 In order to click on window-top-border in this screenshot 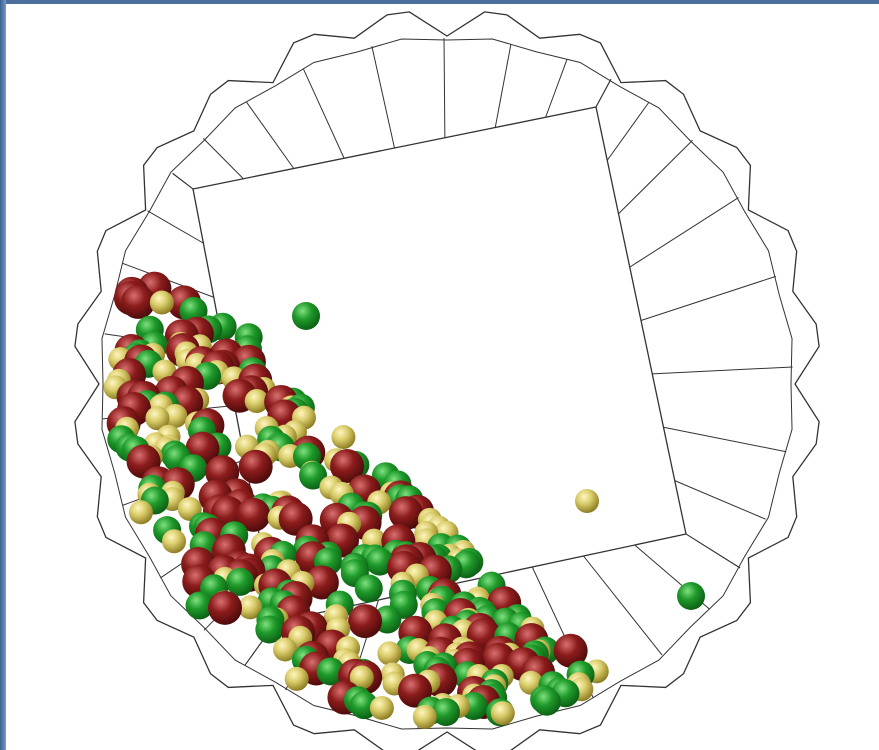, I will do `click(439, 2)`.